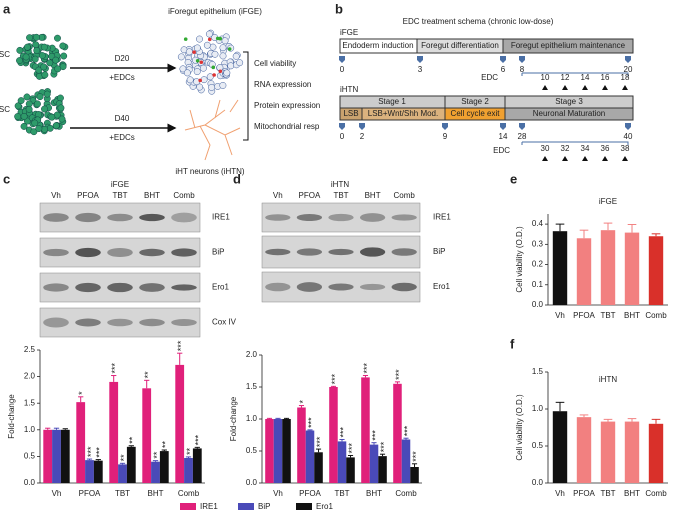 The width and height of the screenshot is (675, 514). I want to click on x-tick-label: BHT, so click(156, 493).